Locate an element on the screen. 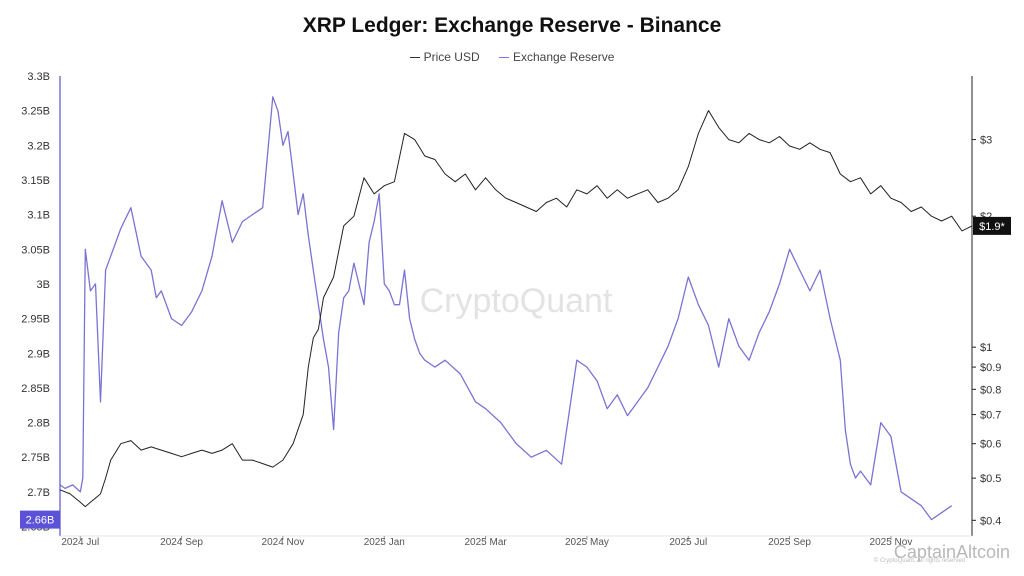 The width and height of the screenshot is (1024, 576). right-tick-label: $0.6 is located at coordinates (990, 445).